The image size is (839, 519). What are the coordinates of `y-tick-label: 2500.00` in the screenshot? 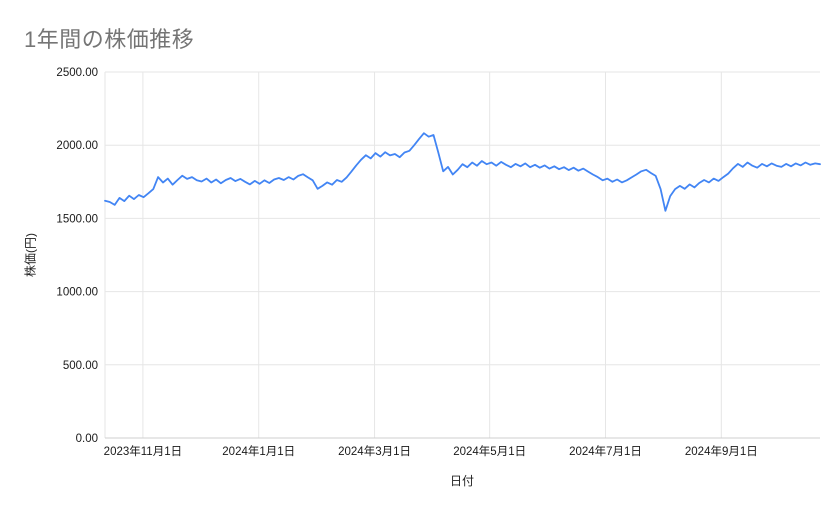 It's located at (77, 73).